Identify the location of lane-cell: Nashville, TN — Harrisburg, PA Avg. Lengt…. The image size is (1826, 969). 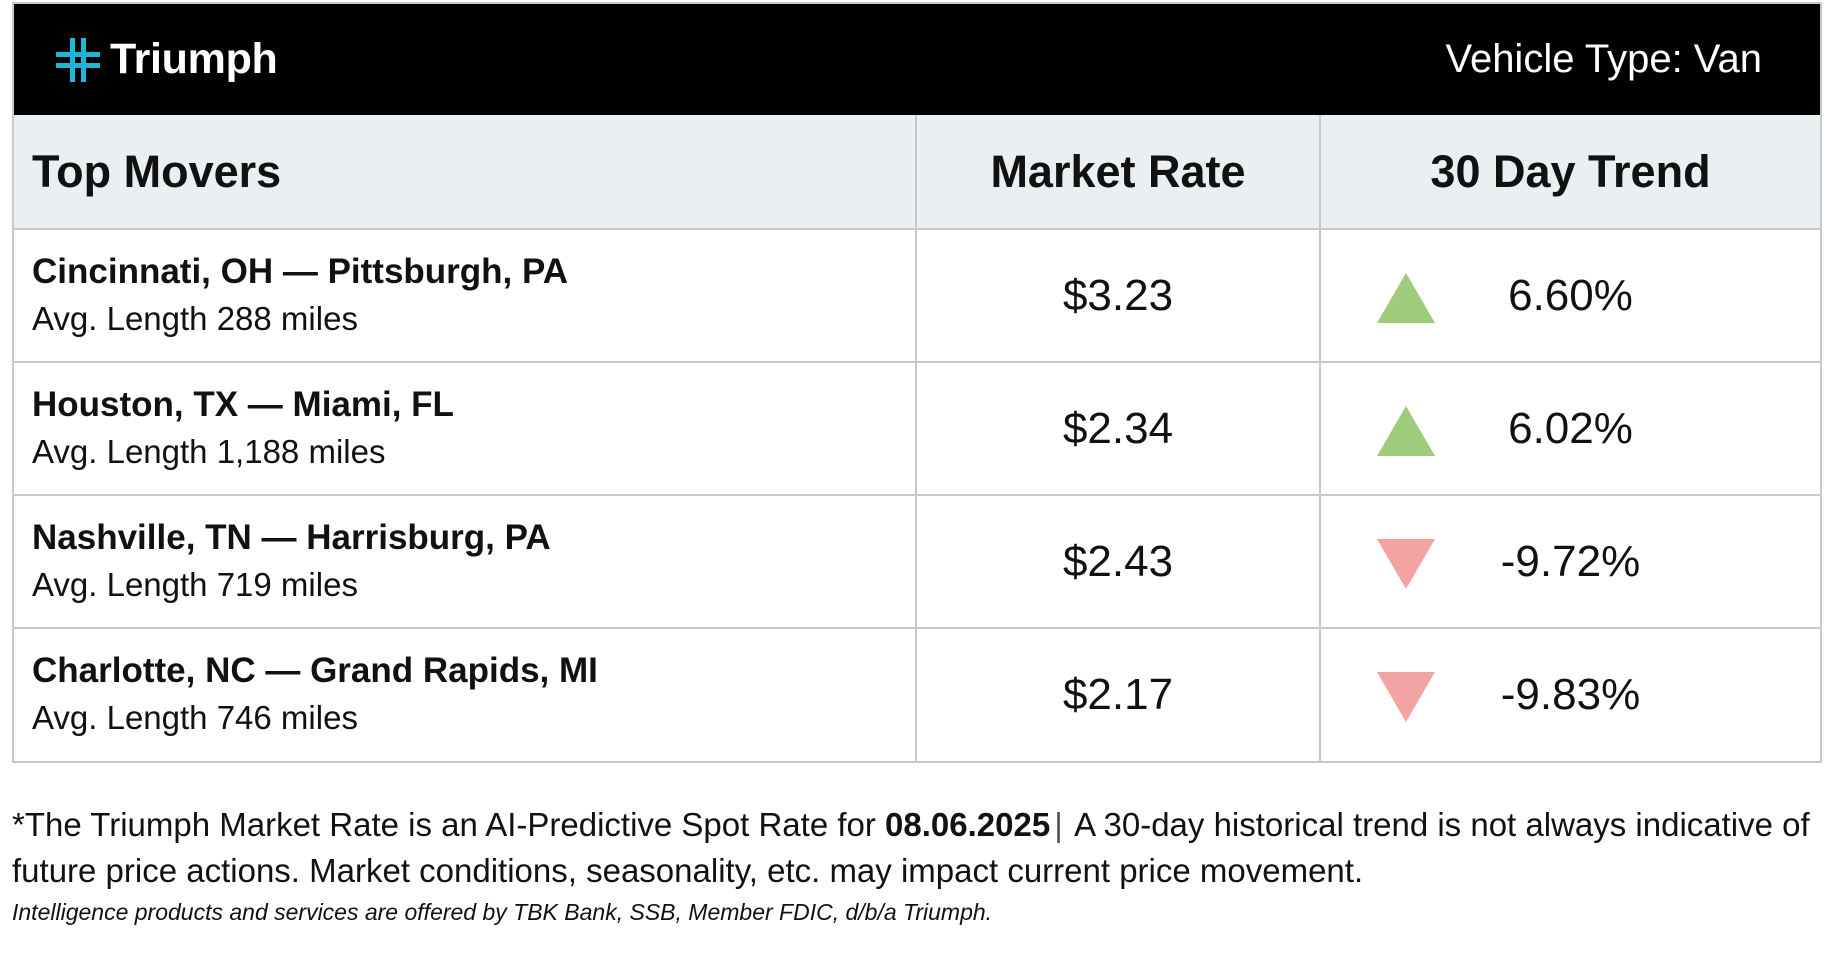
(465, 561).